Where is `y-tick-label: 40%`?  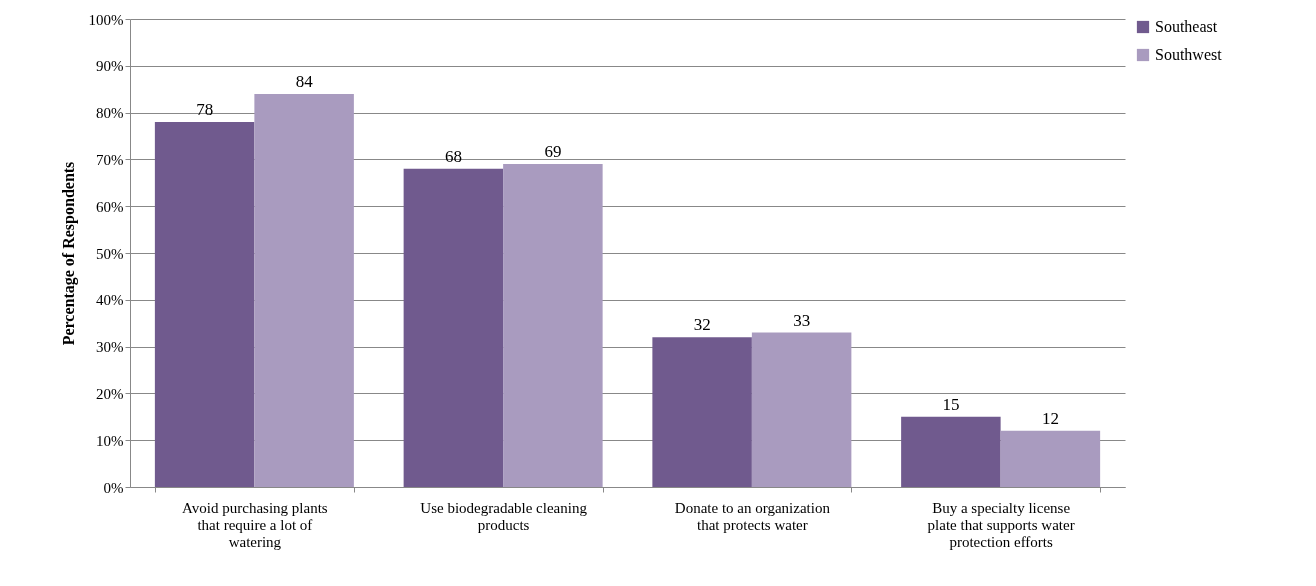
y-tick-label: 40% is located at coordinates (110, 300).